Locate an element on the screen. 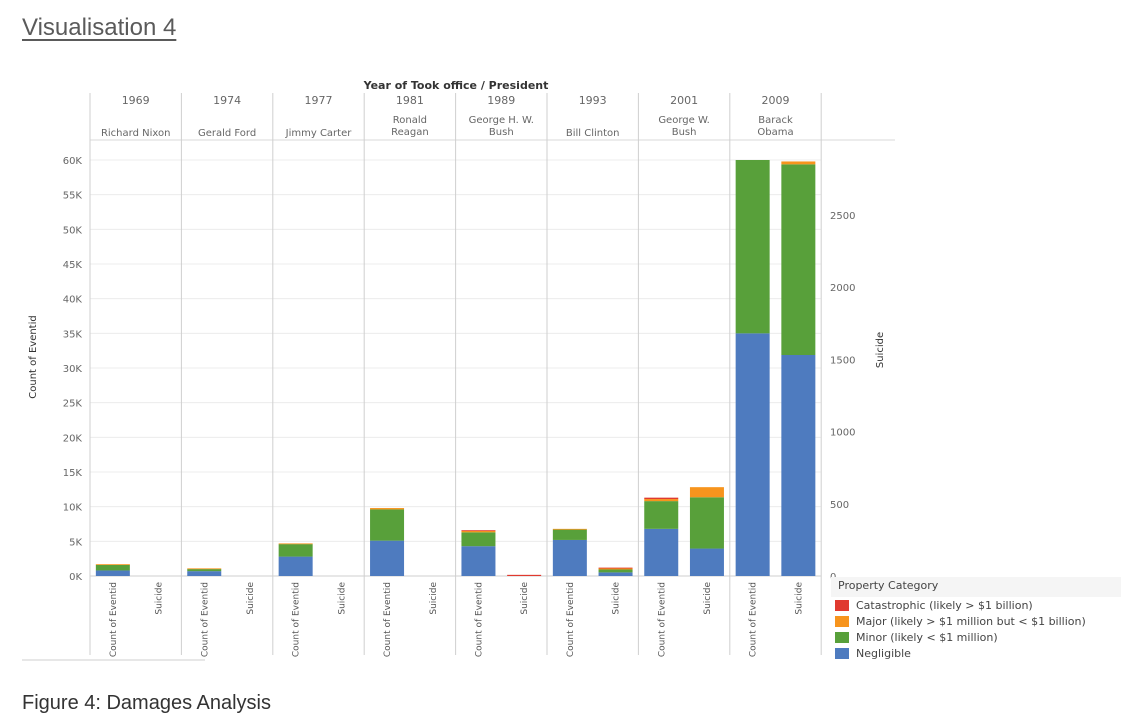 The width and height of the screenshot is (1133, 726). president-label: Ronald is located at coordinates (410, 120).